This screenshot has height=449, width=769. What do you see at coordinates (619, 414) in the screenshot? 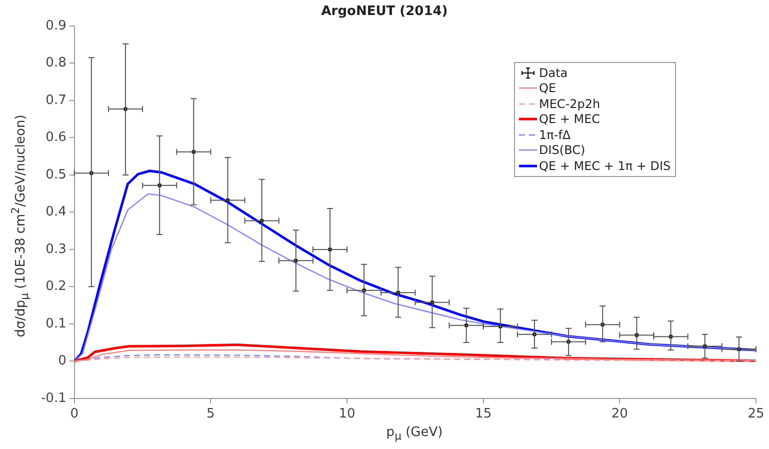
I see `x-tick-label: 20` at bounding box center [619, 414].